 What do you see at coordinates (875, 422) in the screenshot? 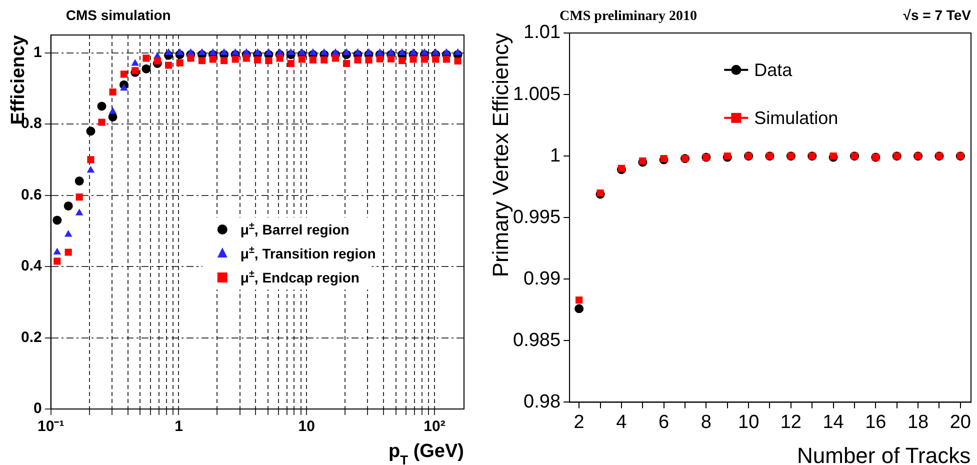
I see `x-tick-label: 16` at bounding box center [875, 422].